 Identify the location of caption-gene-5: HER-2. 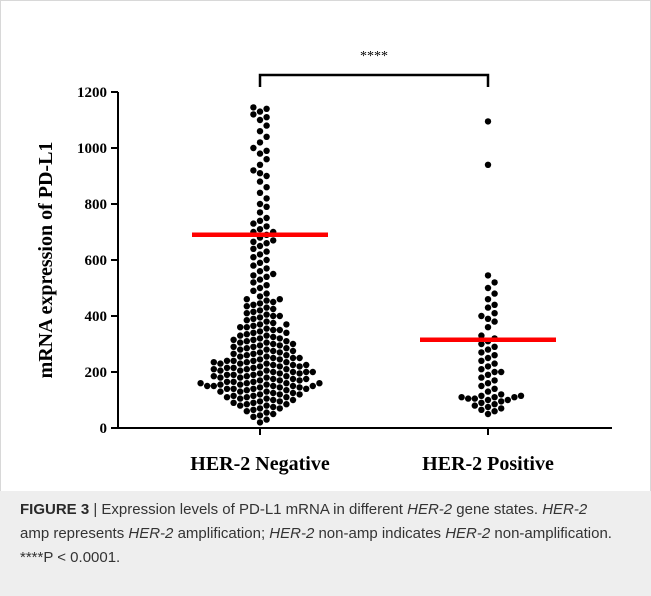
(468, 533).